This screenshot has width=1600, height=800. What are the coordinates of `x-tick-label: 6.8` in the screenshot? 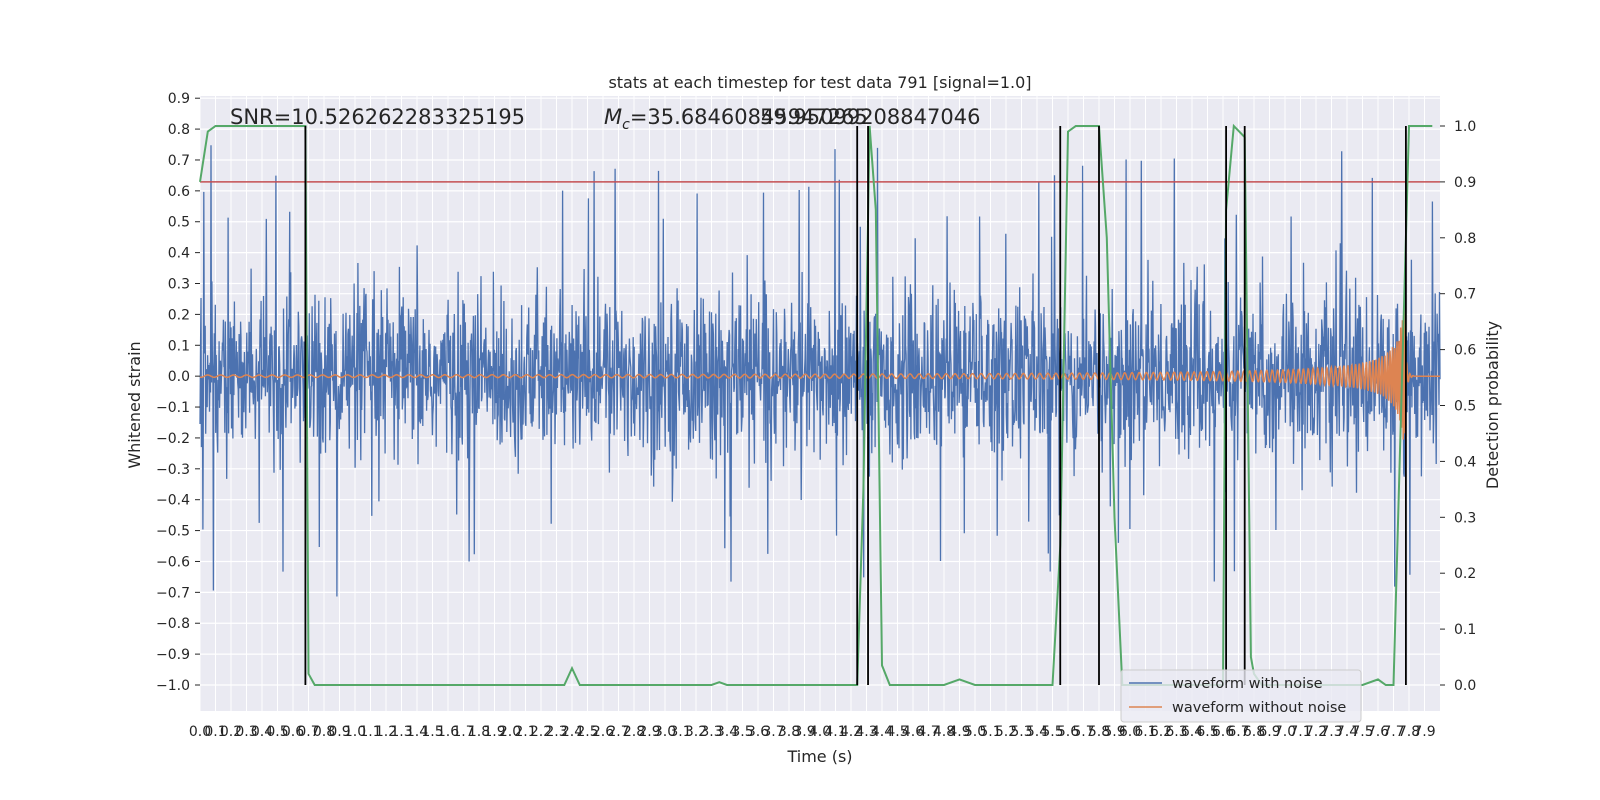 It's located at (1254, 732).